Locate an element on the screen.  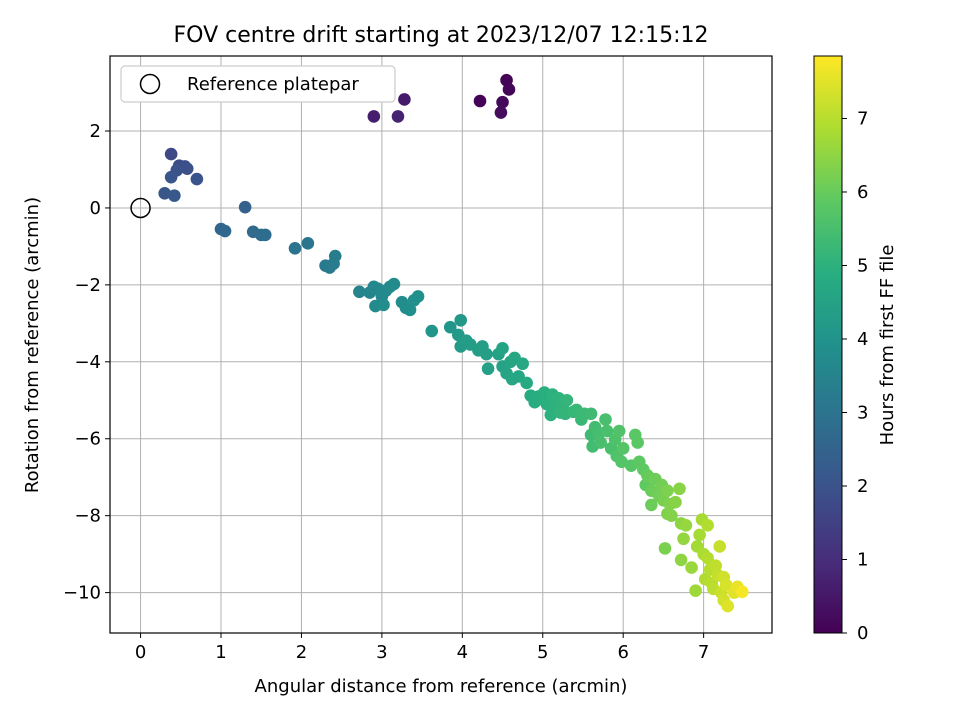
x-tick-label: 1 is located at coordinates (220, 652).